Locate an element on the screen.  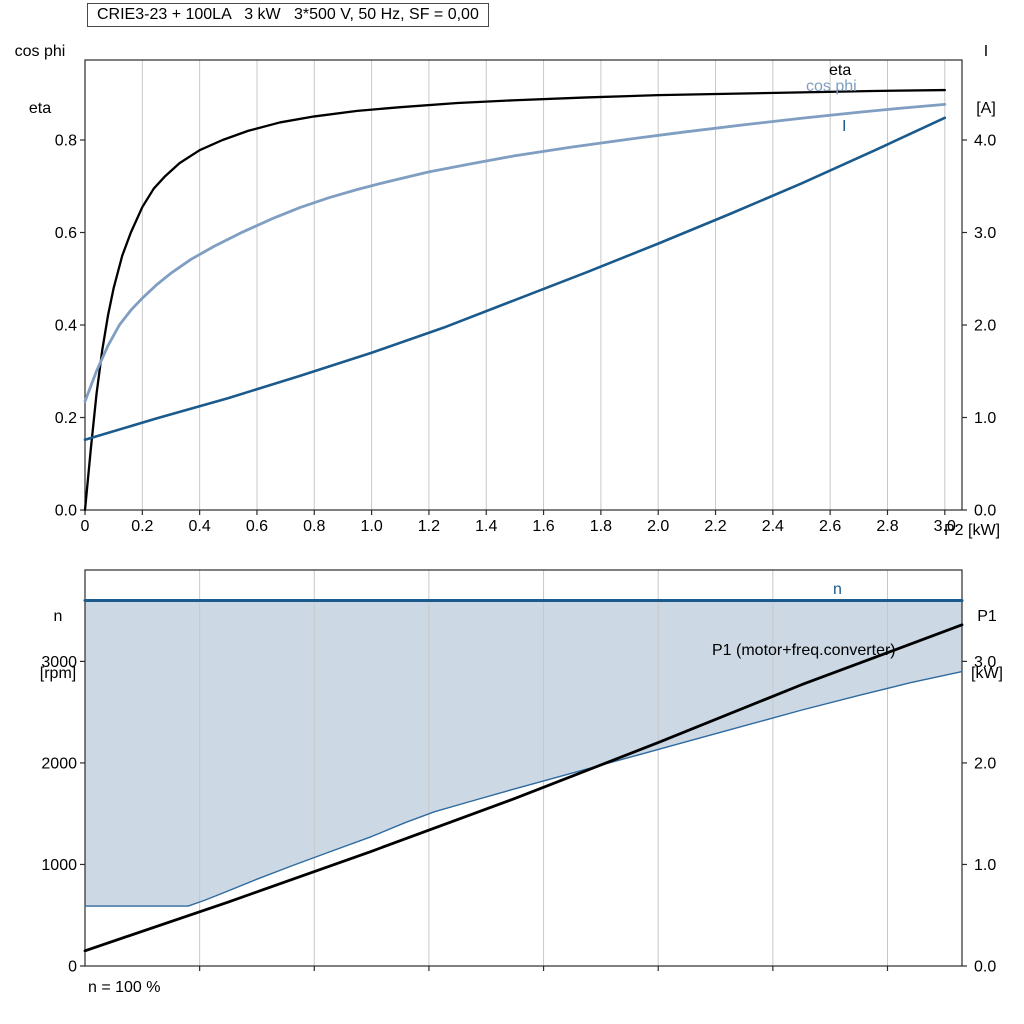
bottom-chart-right-axis-title: P1 [kW] is located at coordinates (987, 645).